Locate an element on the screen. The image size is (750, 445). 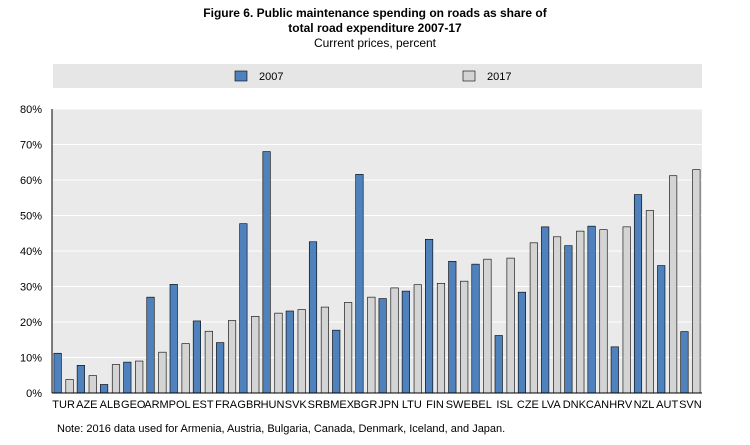
bar-2007-cze is located at coordinates (521, 342).